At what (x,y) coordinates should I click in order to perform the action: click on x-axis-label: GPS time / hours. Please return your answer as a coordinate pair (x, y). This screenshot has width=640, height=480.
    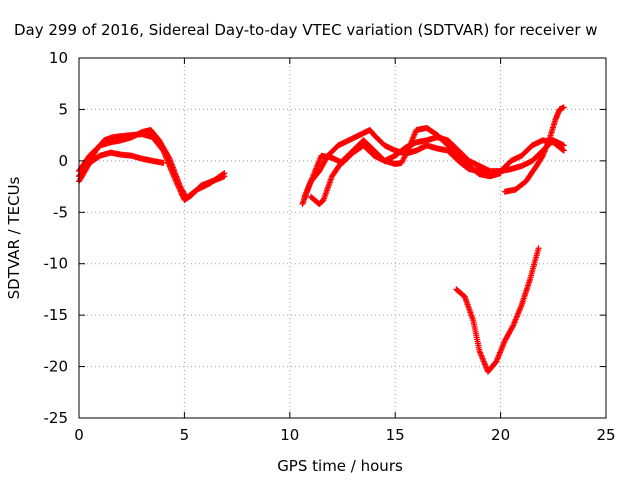
    Looking at the image, I should click on (340, 466).